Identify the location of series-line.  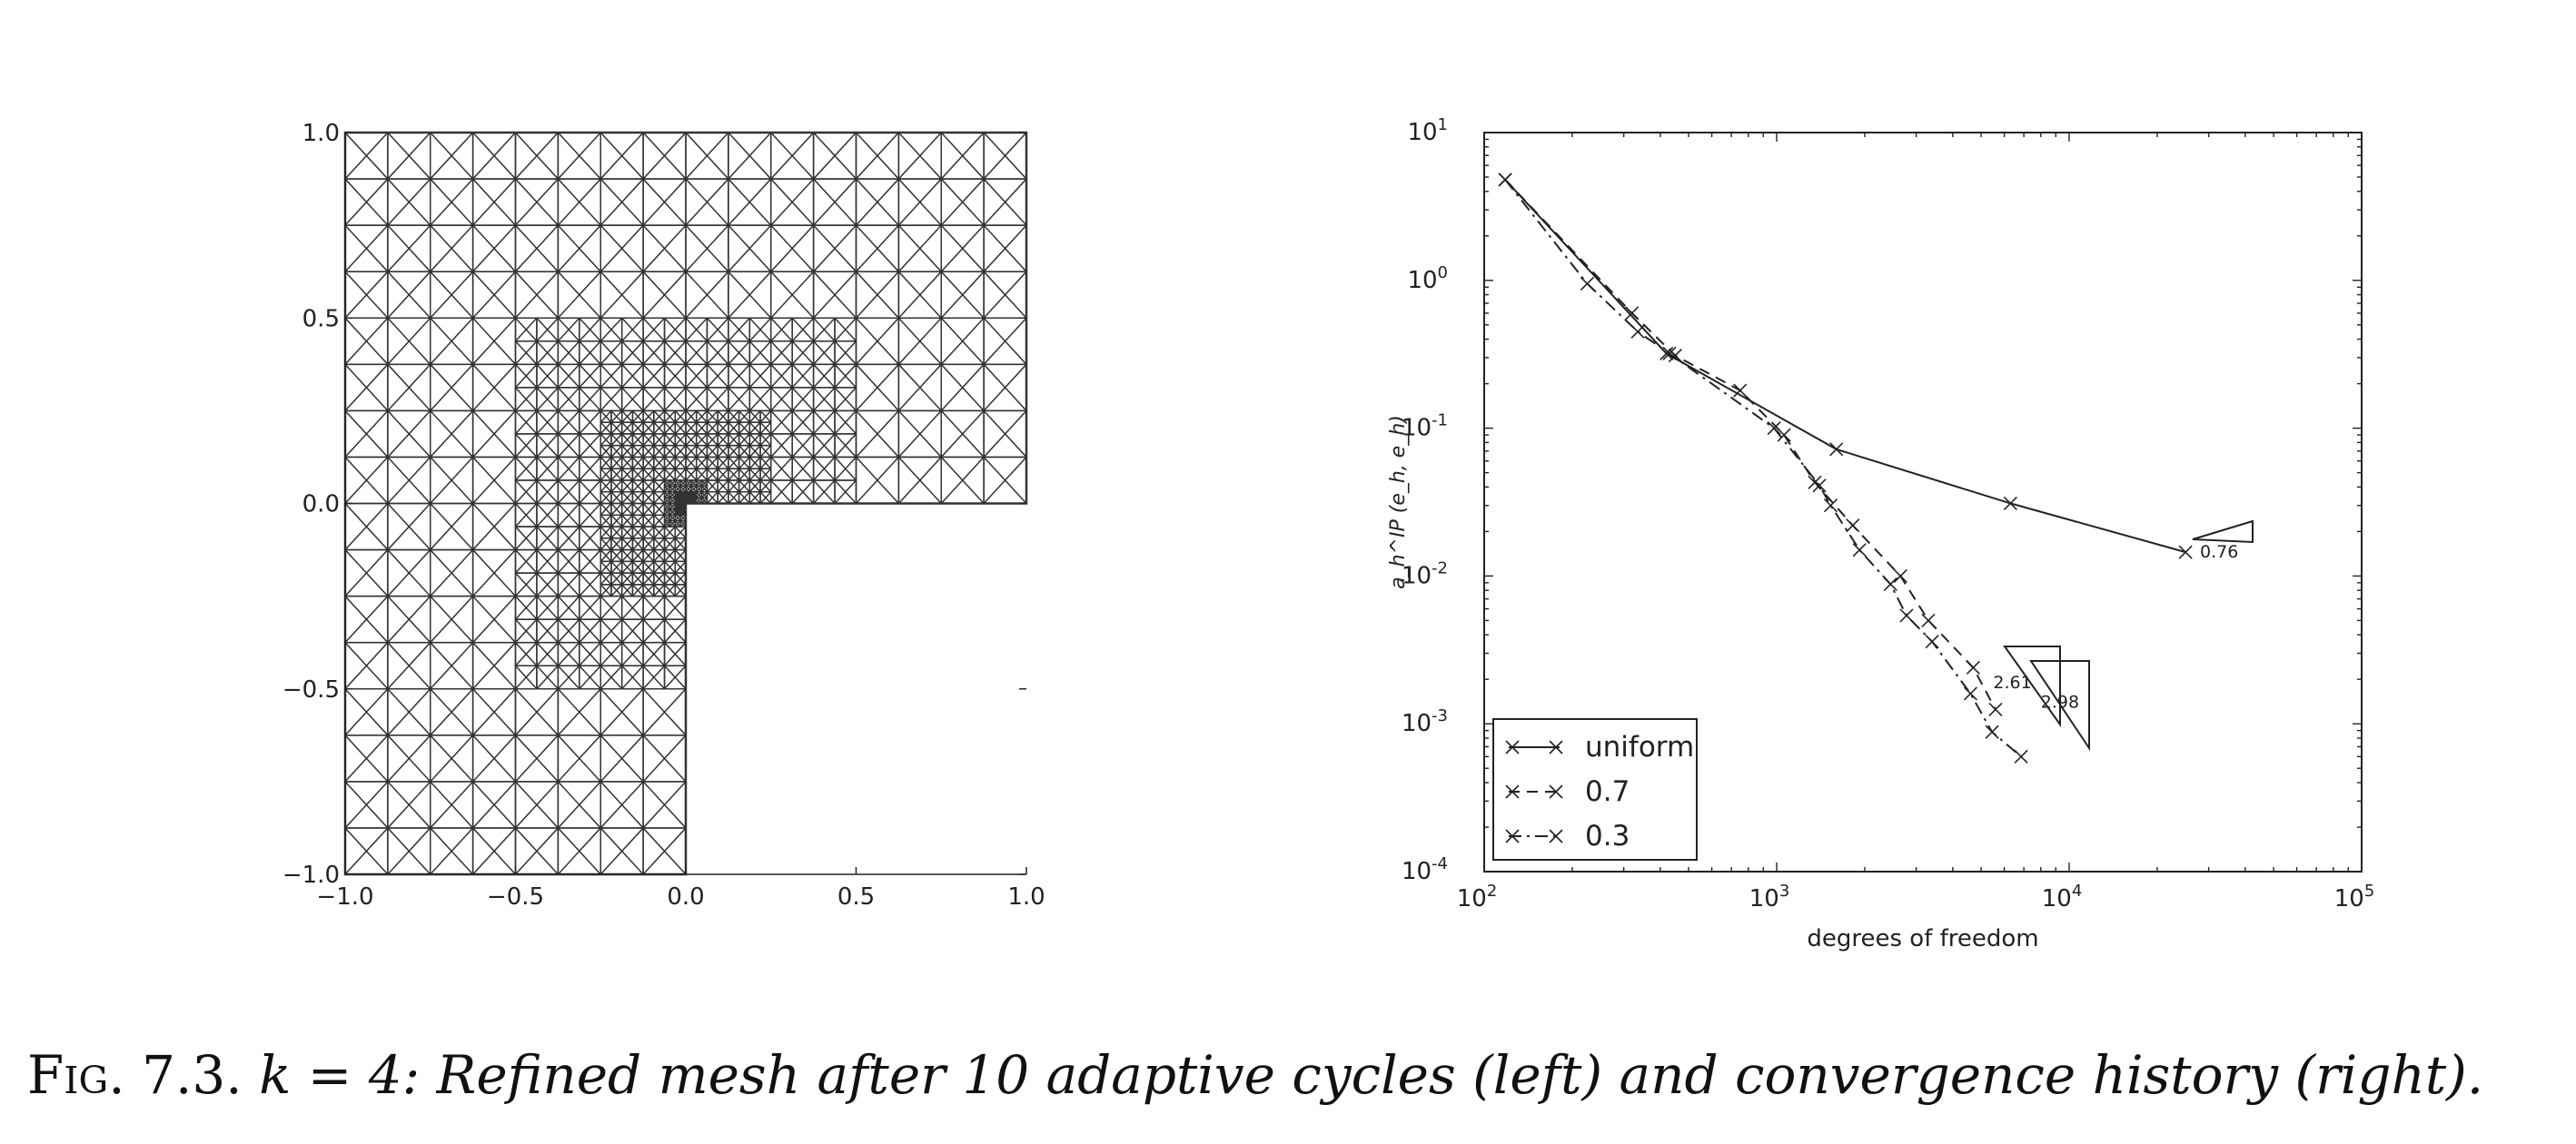
(1845, 366).